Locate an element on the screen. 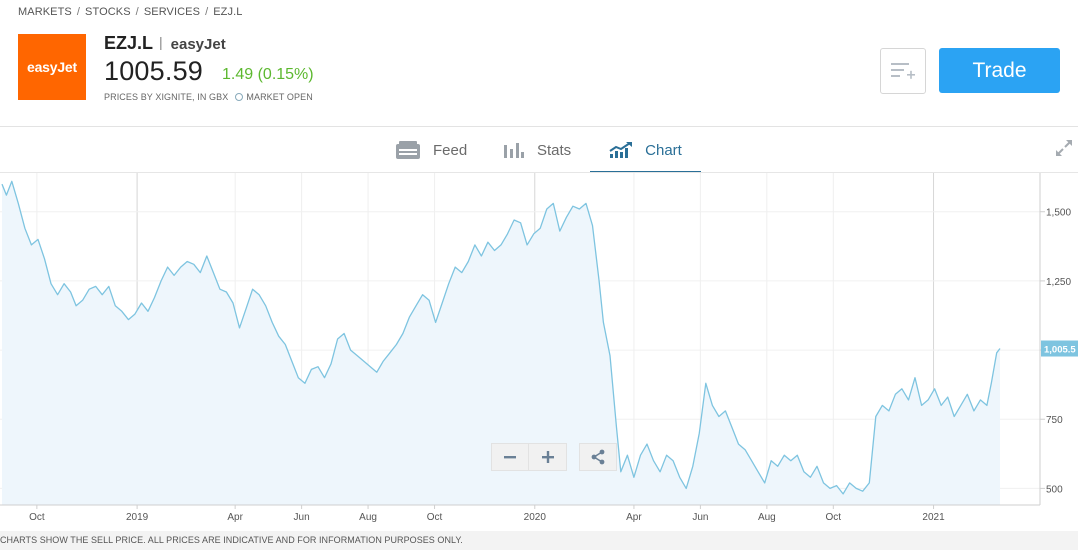 The image size is (1078, 550). x-tick-label: 2021 is located at coordinates (933, 517).